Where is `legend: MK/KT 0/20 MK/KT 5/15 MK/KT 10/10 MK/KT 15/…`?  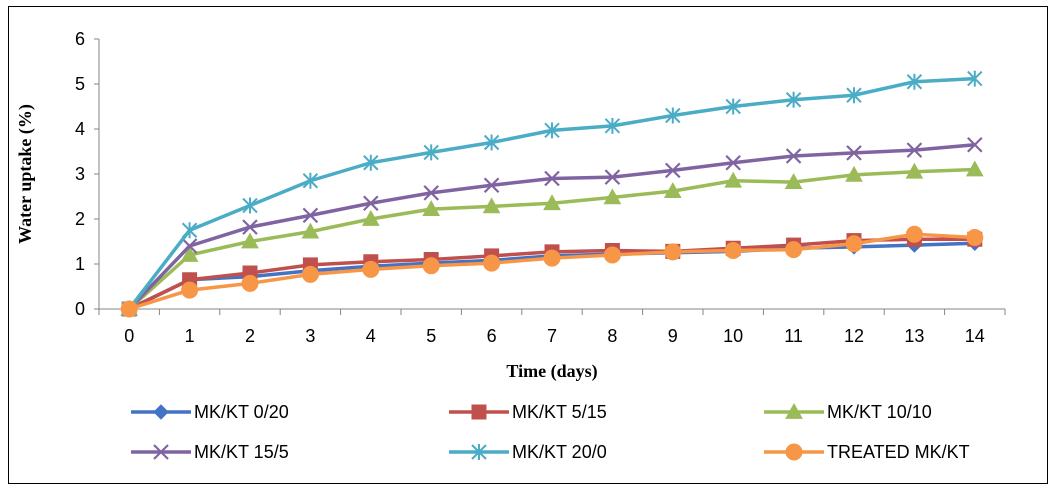 legend: MK/KT 0/20 MK/KT 5/15 MK/KT 10/10 MK/KT 15/… is located at coordinates (550, 432).